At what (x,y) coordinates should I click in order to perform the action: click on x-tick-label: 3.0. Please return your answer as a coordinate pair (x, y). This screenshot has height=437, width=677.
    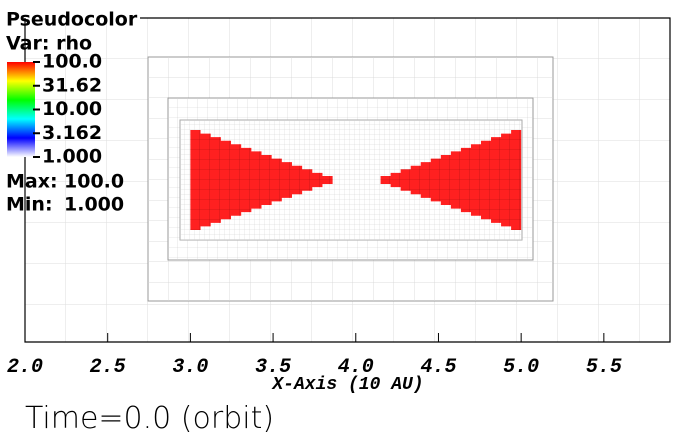
    Looking at the image, I should click on (190, 367).